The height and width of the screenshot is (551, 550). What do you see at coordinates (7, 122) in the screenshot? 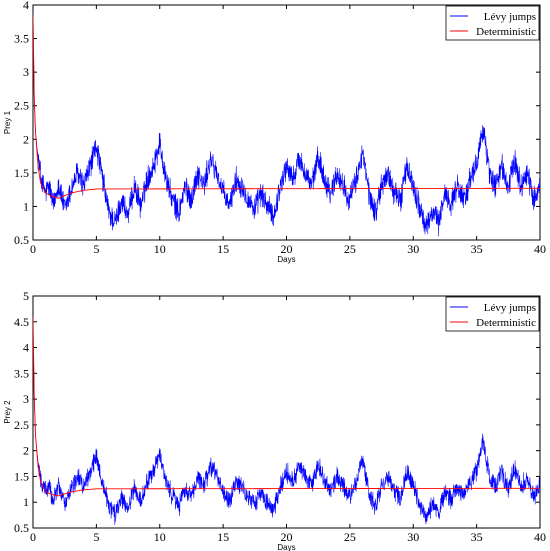
I see `y-axis-label: Prey 1` at bounding box center [7, 122].